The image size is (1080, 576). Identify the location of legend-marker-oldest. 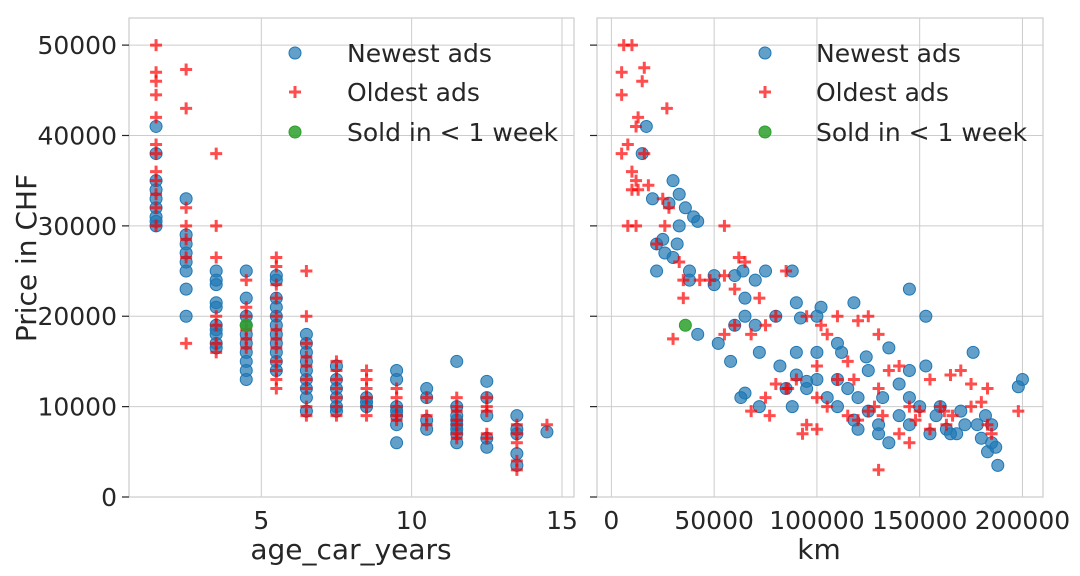
(765, 92).